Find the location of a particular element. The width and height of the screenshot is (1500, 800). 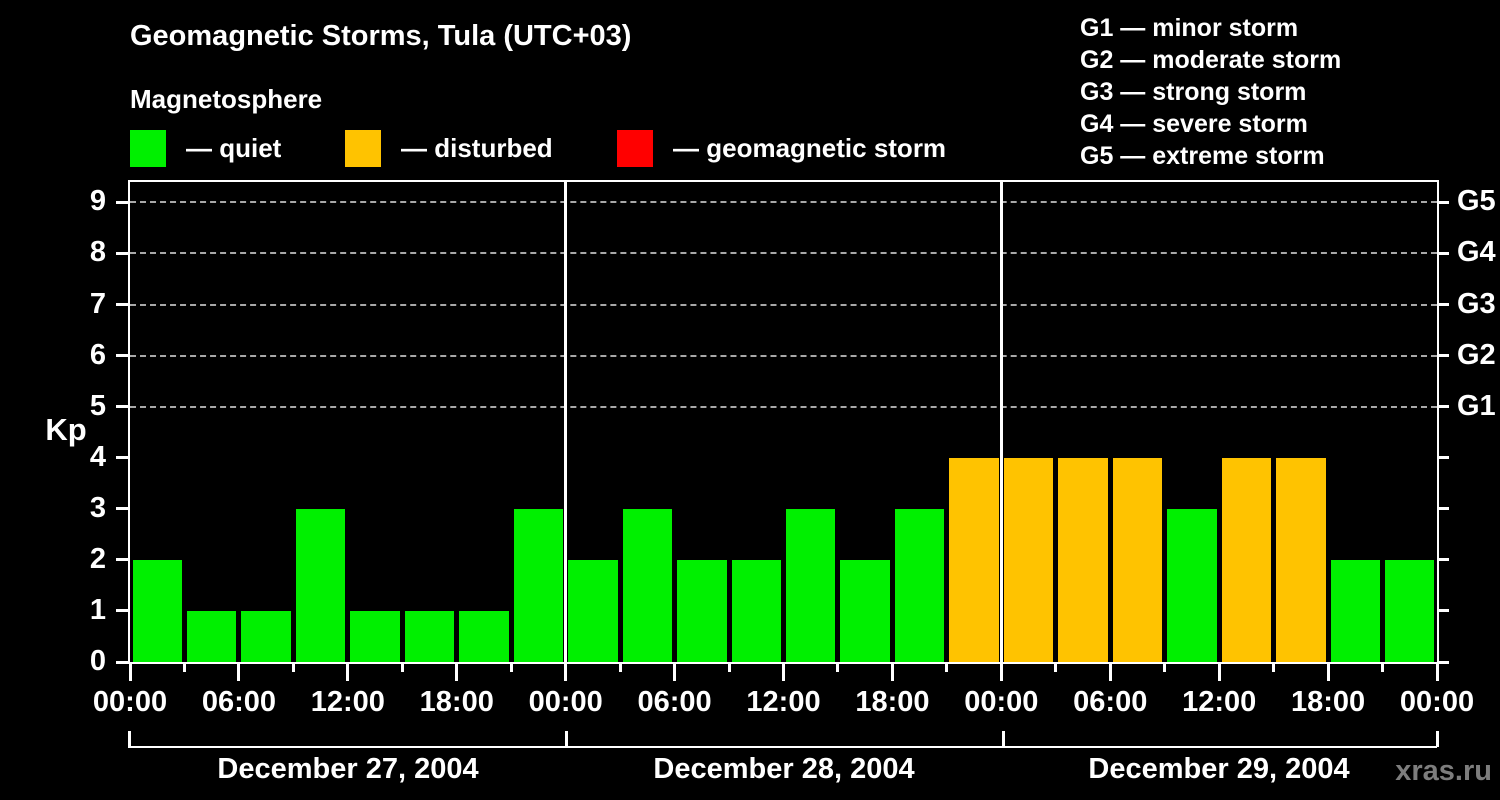

kp-bar-day2-0021h-kp4 is located at coordinates (974, 559).